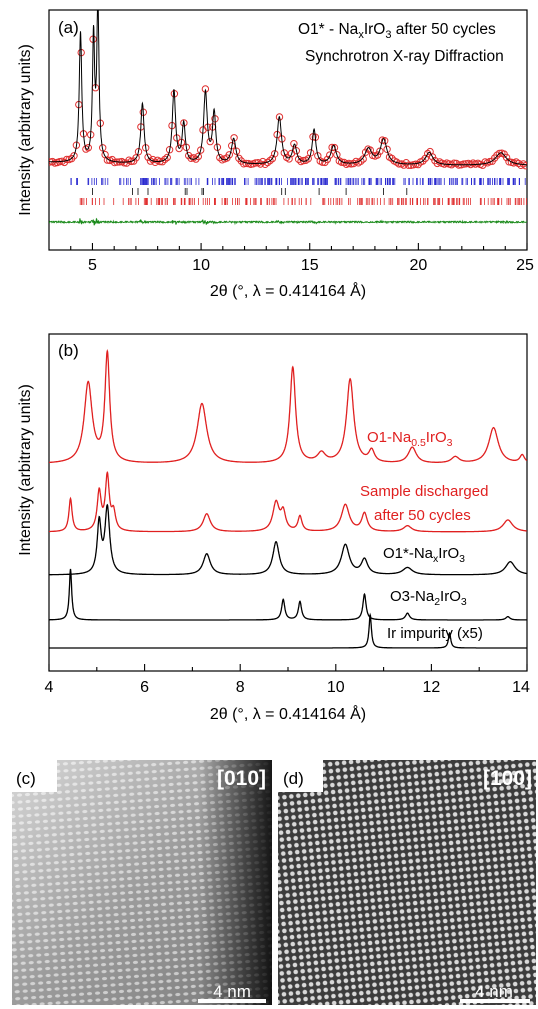 This screenshot has height=1009, width=538. I want to click on label-o1star: O1*-NaxIrO3, so click(424, 555).